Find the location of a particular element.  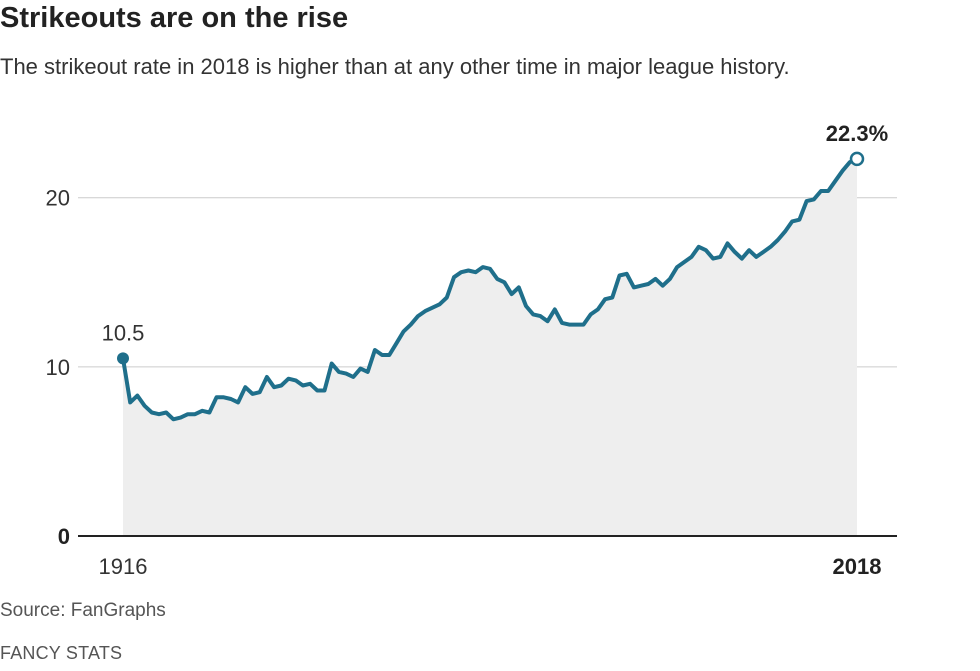

data-label-1916: 10.5 is located at coordinates (123, 332).